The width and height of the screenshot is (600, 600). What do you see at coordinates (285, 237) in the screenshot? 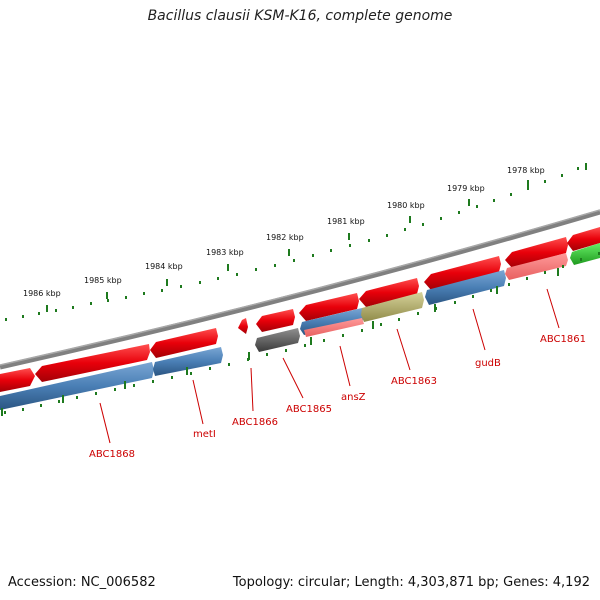
I see `tick-label-1982: 1982 kbp` at bounding box center [285, 237].